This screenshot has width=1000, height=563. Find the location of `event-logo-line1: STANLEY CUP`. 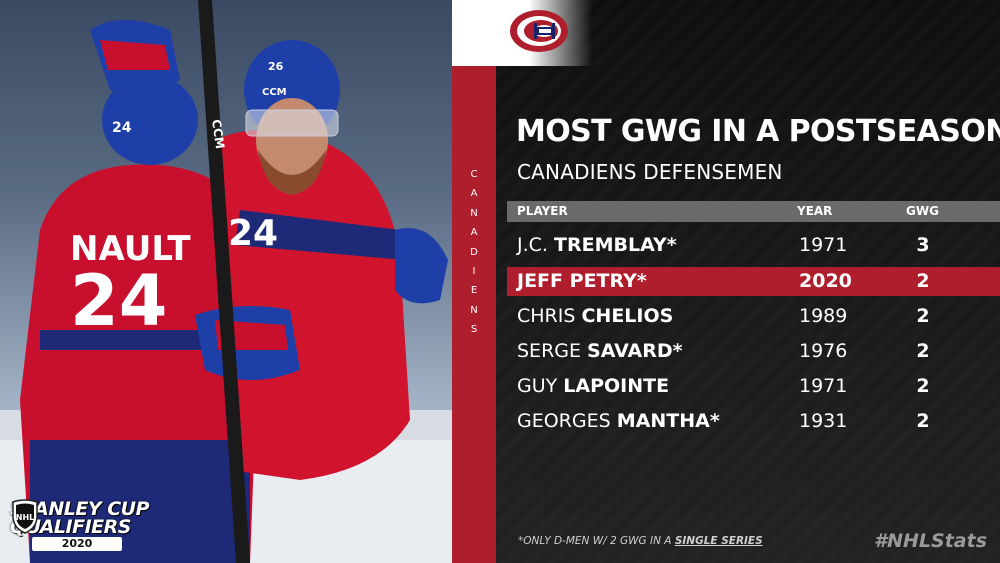

event-logo-line1: STANLEY CUP is located at coordinates (80, 509).